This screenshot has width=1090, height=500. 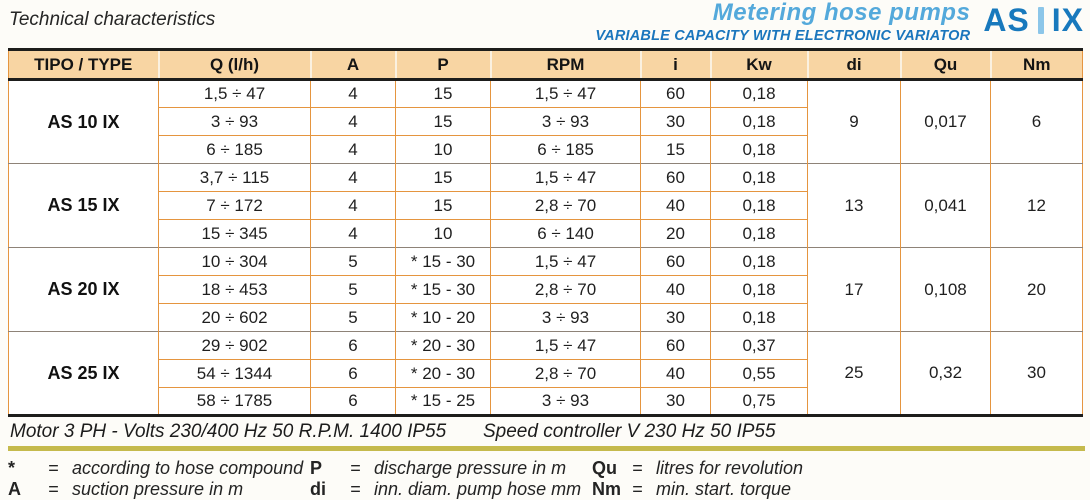 What do you see at coordinates (12, 468) in the screenshot?
I see `legend-symbol: *` at bounding box center [12, 468].